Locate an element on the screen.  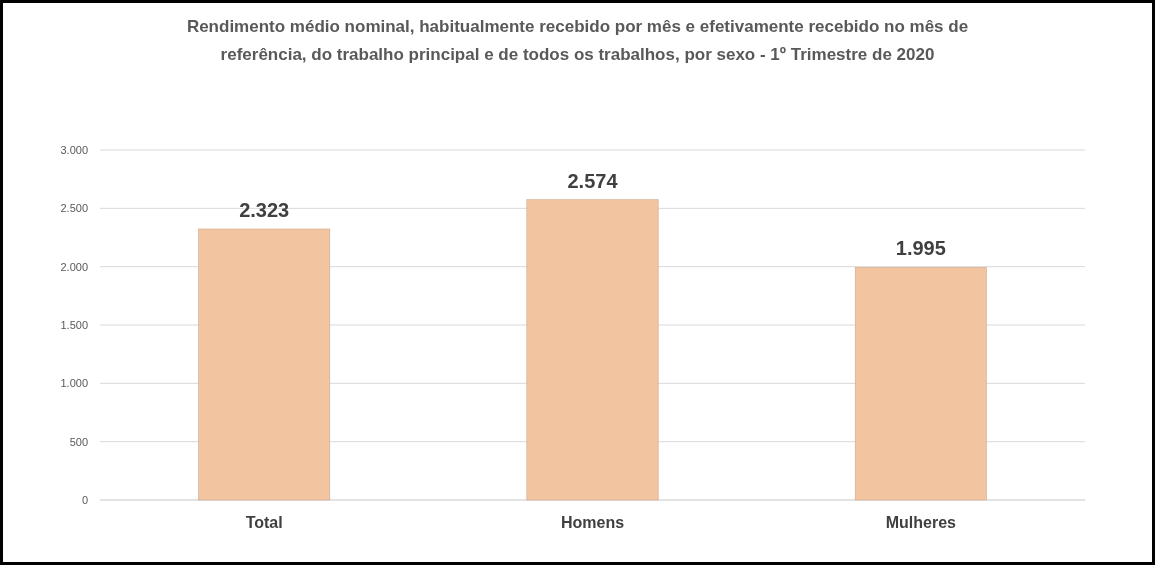
y-tick-label: 1.500 is located at coordinates (74, 324).